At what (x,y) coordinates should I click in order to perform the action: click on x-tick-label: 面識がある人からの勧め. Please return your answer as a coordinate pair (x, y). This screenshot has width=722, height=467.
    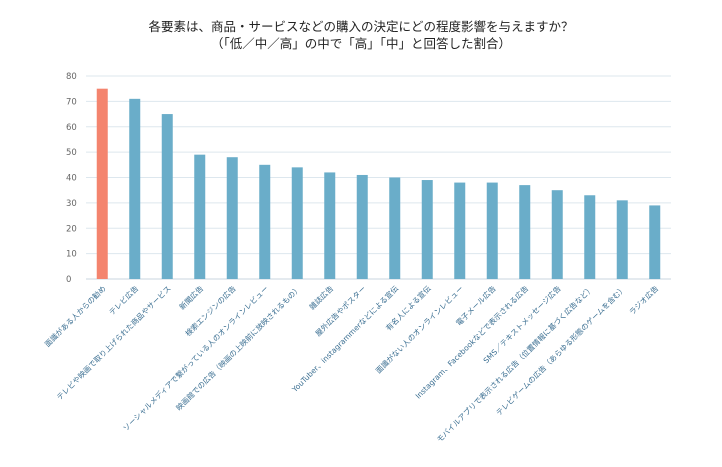
    Looking at the image, I should click on (74, 315).